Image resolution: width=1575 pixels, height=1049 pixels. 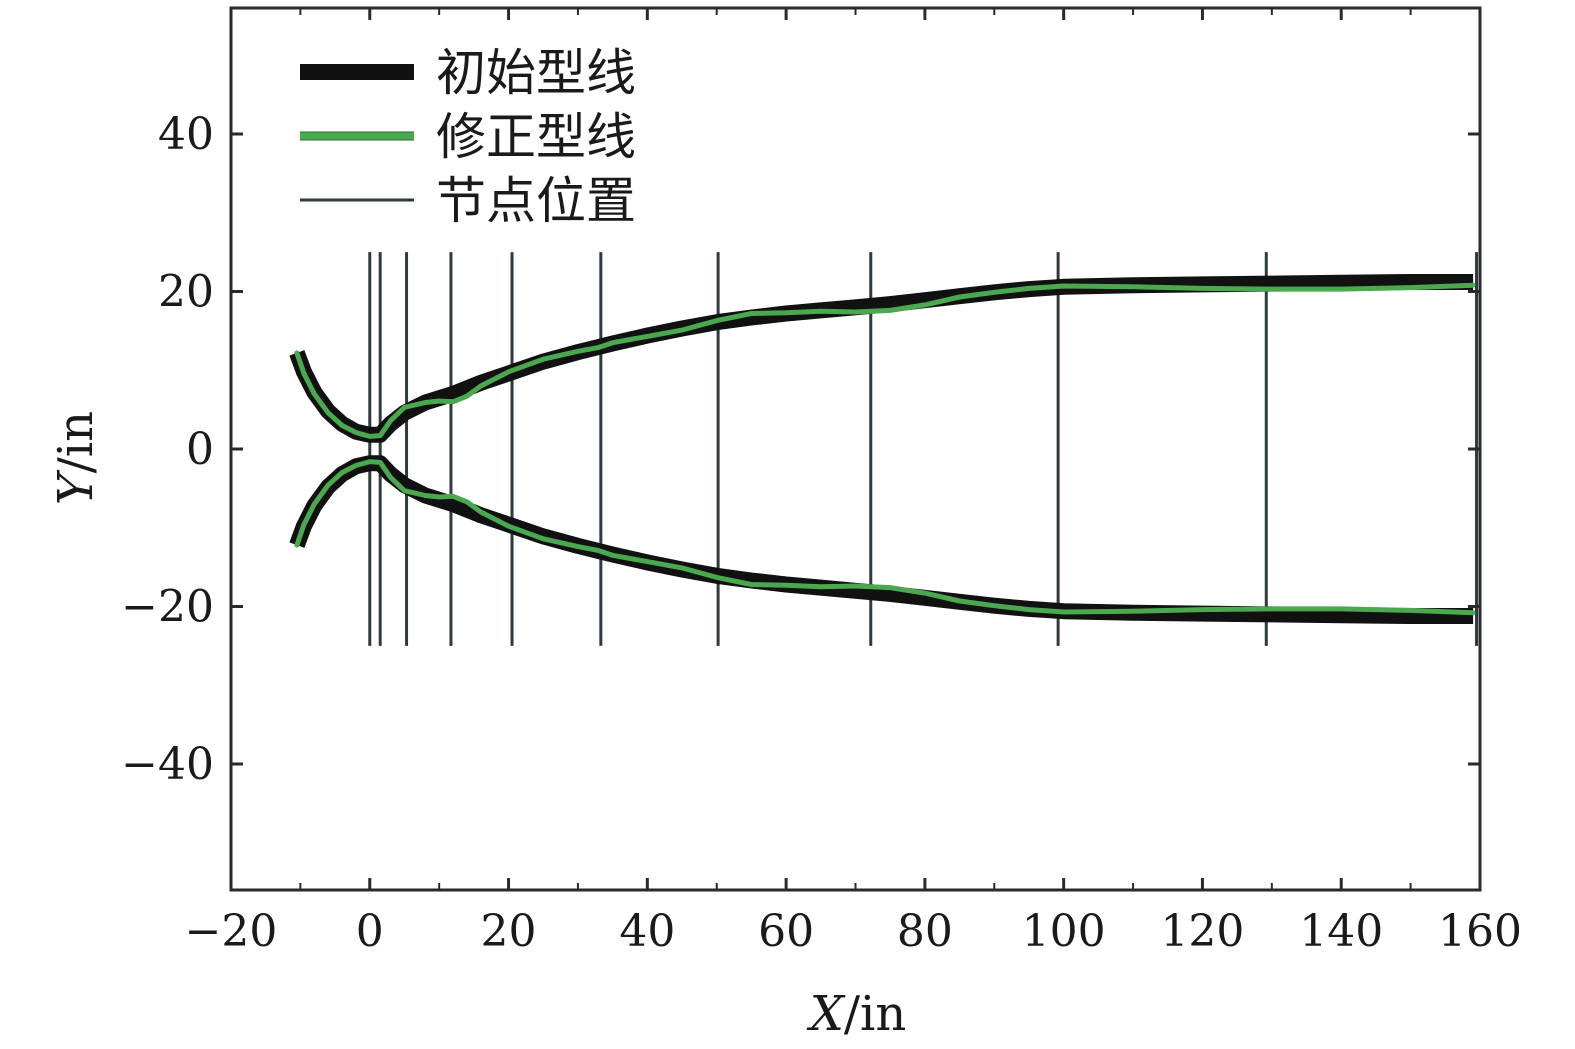 What do you see at coordinates (536, 137) in the screenshot?
I see `legend-label-1: 修正型线` at bounding box center [536, 137].